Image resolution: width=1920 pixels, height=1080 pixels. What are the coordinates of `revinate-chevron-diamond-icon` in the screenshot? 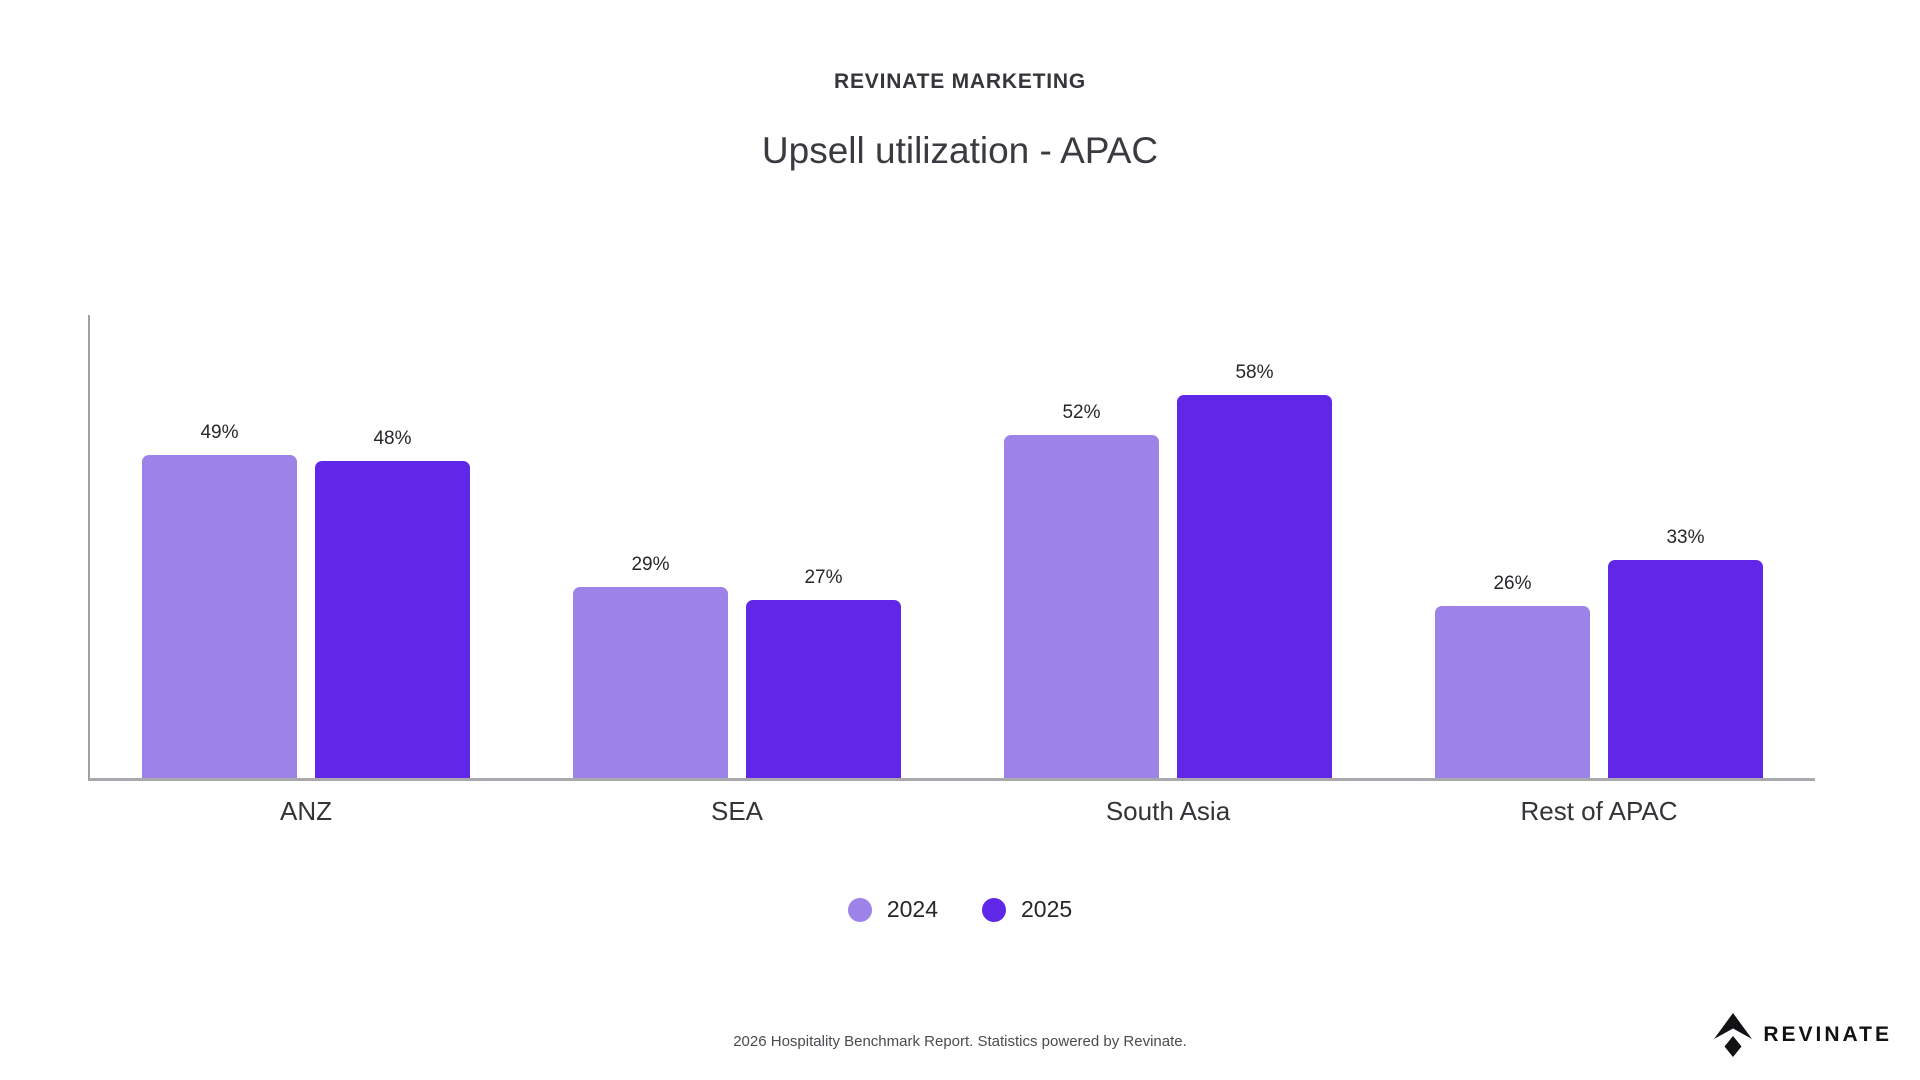 It's located at (1733, 1035).